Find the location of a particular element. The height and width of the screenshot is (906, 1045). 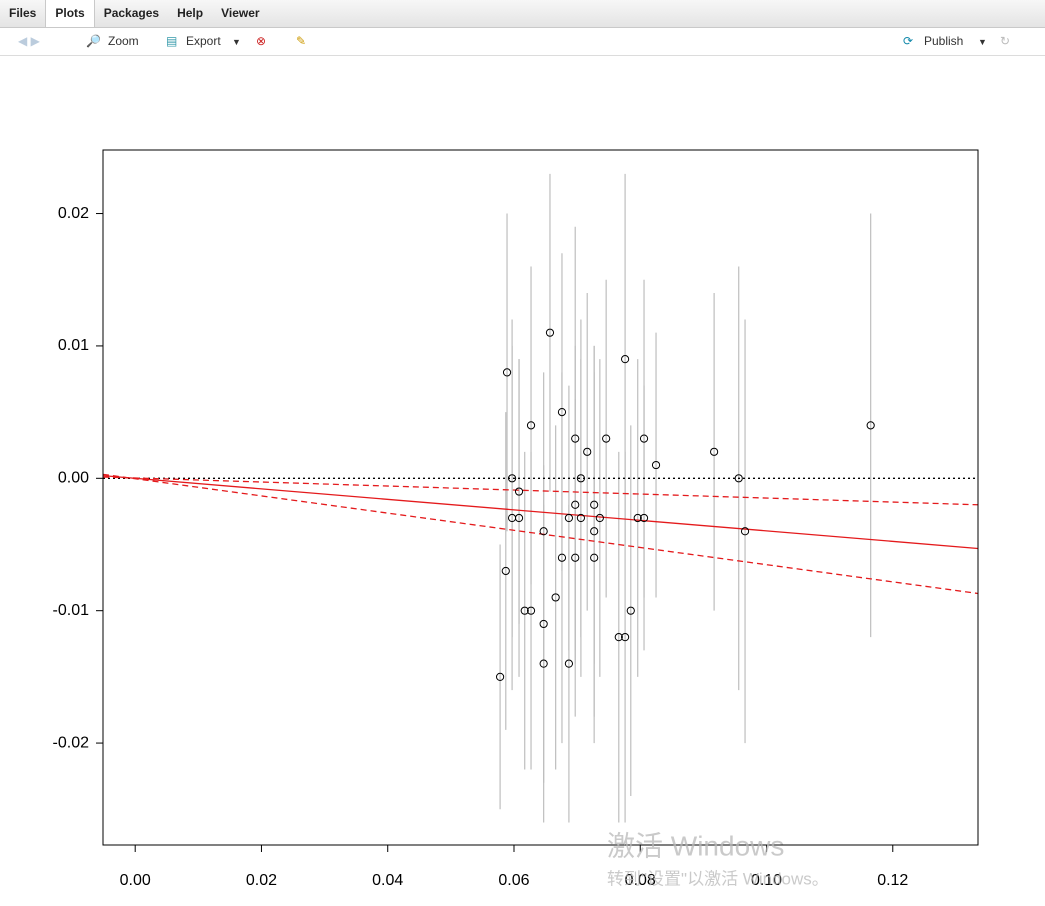

clear-button: ✎ is located at coordinates (301, 41).